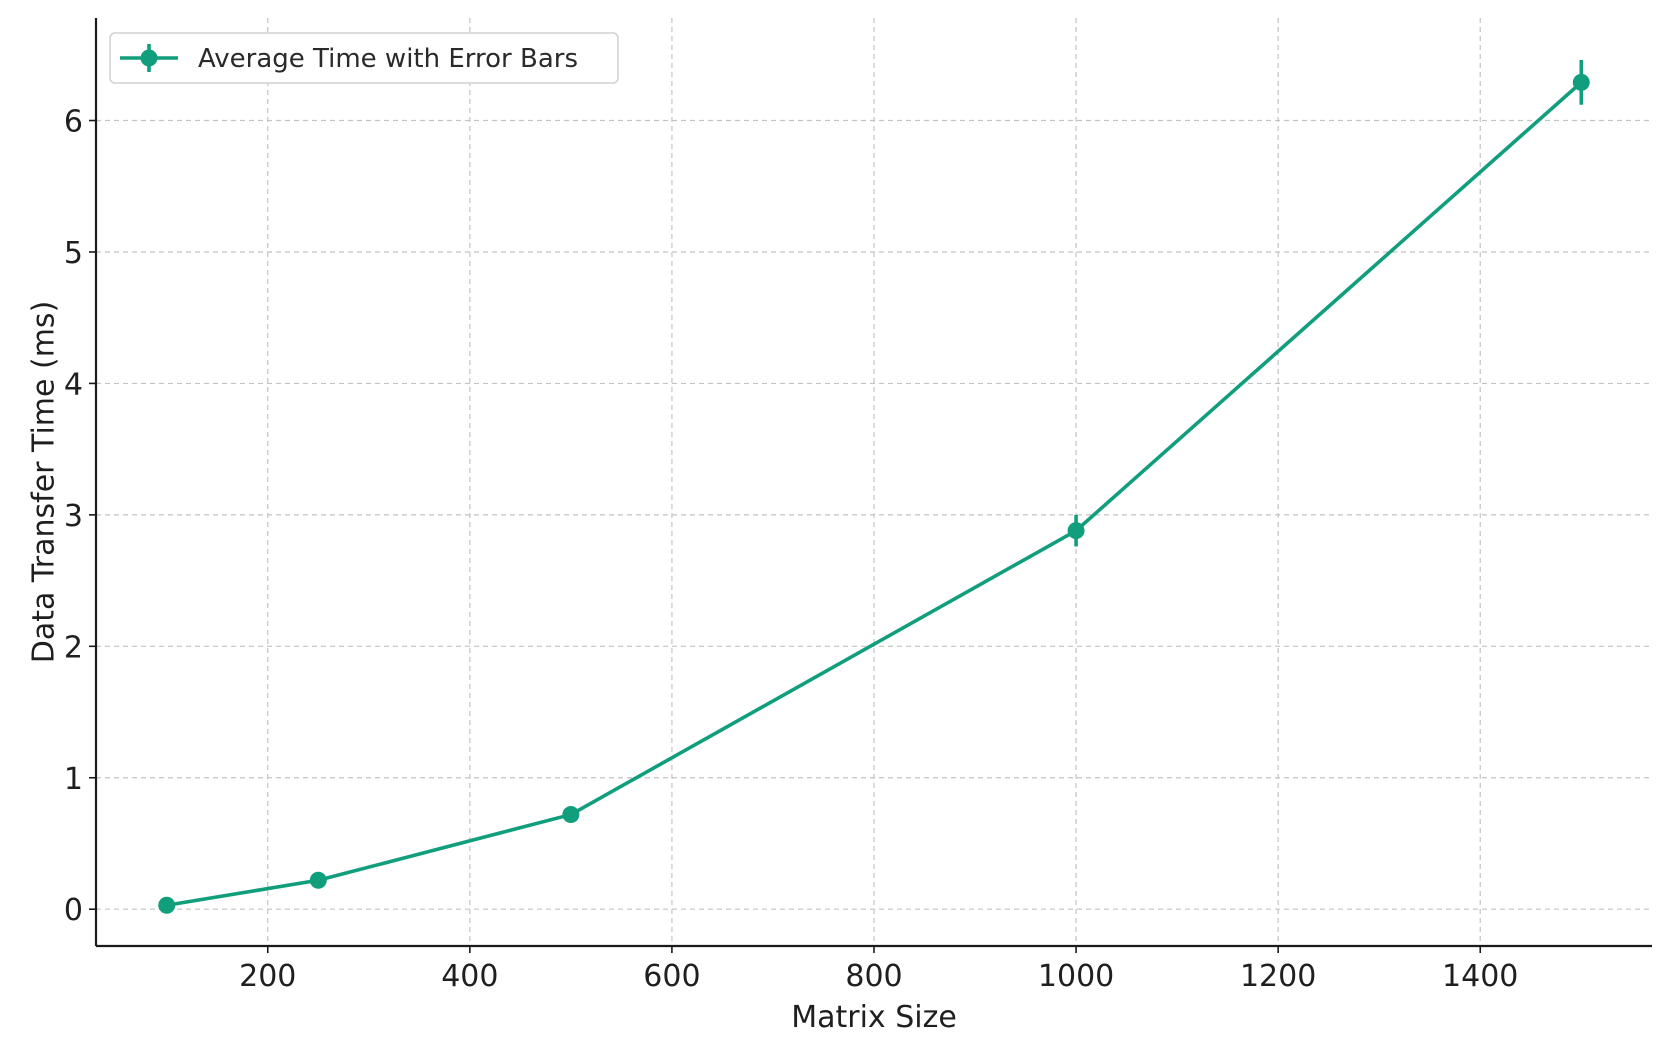  I want to click on legend-box, so click(364, 58).